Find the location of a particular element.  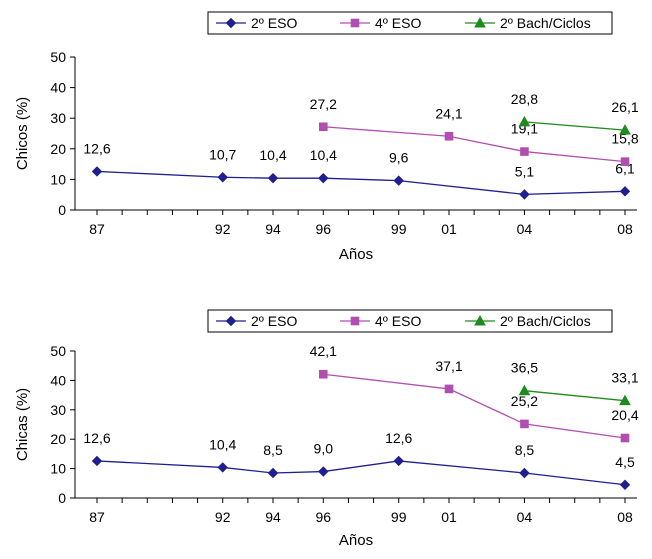

data-label: 10,7 is located at coordinates (222, 154).